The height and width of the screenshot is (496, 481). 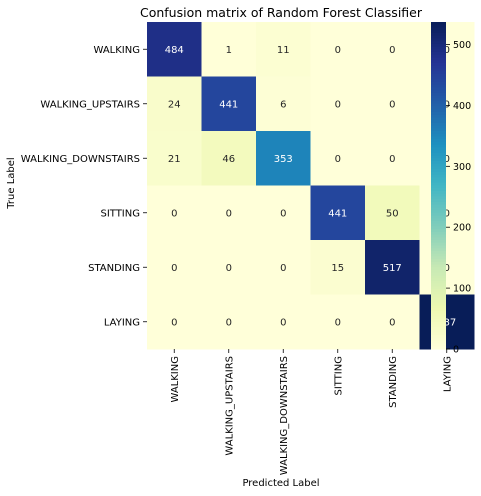 I want to click on cell-value-label: 6, so click(x=283, y=104).